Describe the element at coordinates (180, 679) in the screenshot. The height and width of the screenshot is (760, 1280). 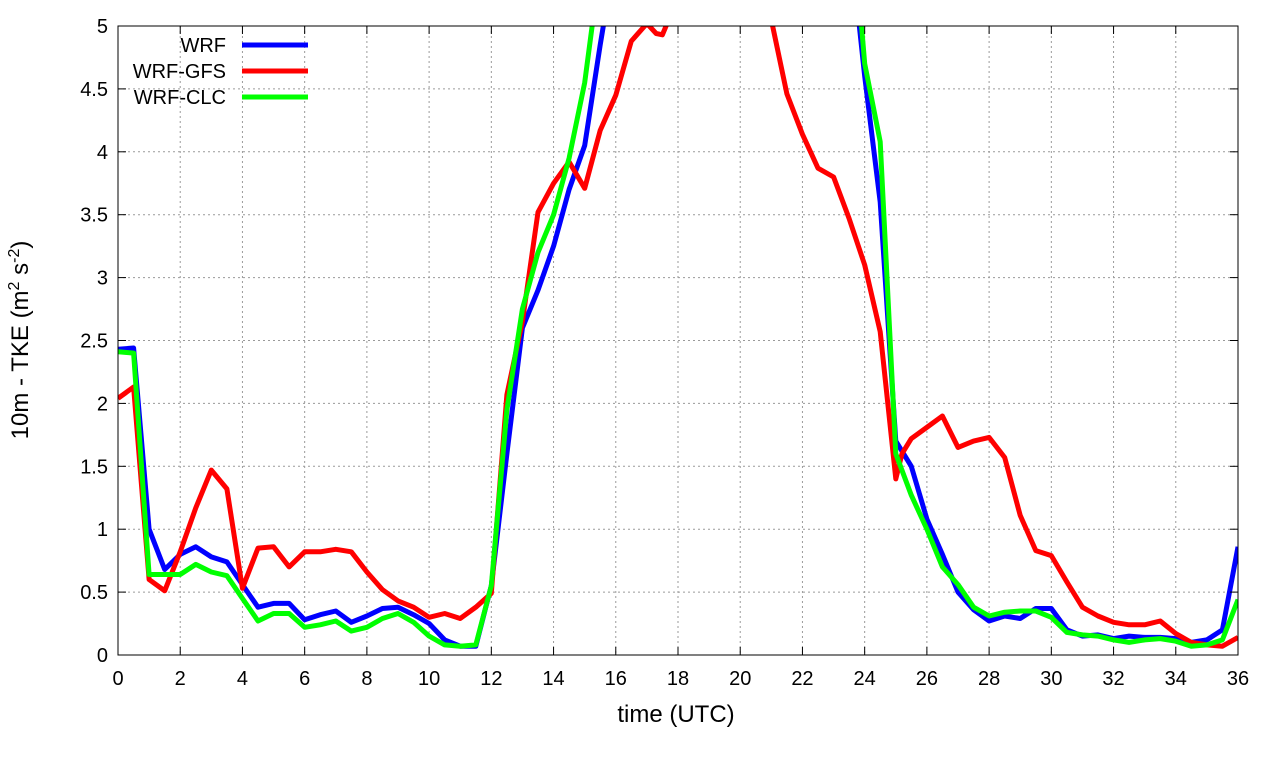
I see `x-tick-label: 2` at that location.